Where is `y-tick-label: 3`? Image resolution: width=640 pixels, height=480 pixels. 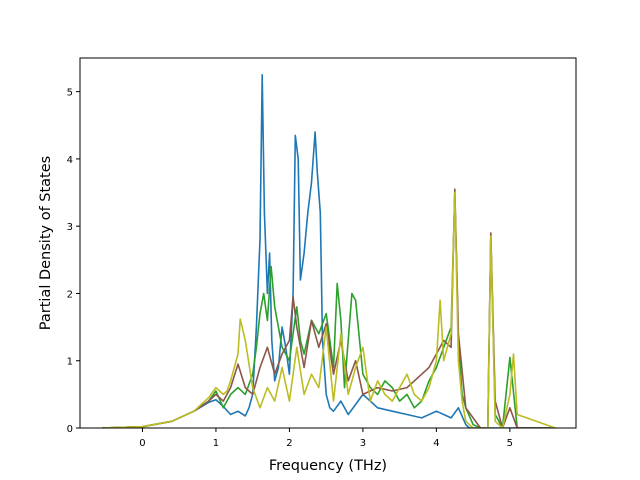 y-tick-label: 3 is located at coordinates (70, 227).